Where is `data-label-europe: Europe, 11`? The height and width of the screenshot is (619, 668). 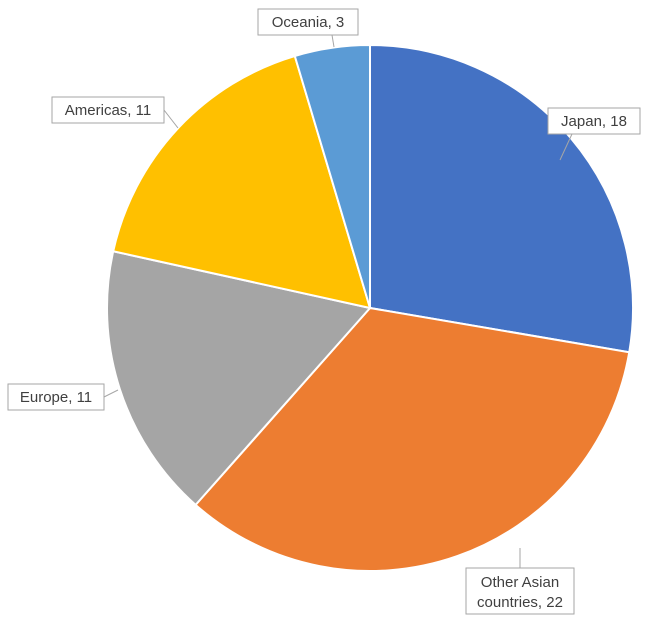
data-label-europe: Europe, 11 is located at coordinates (56, 397).